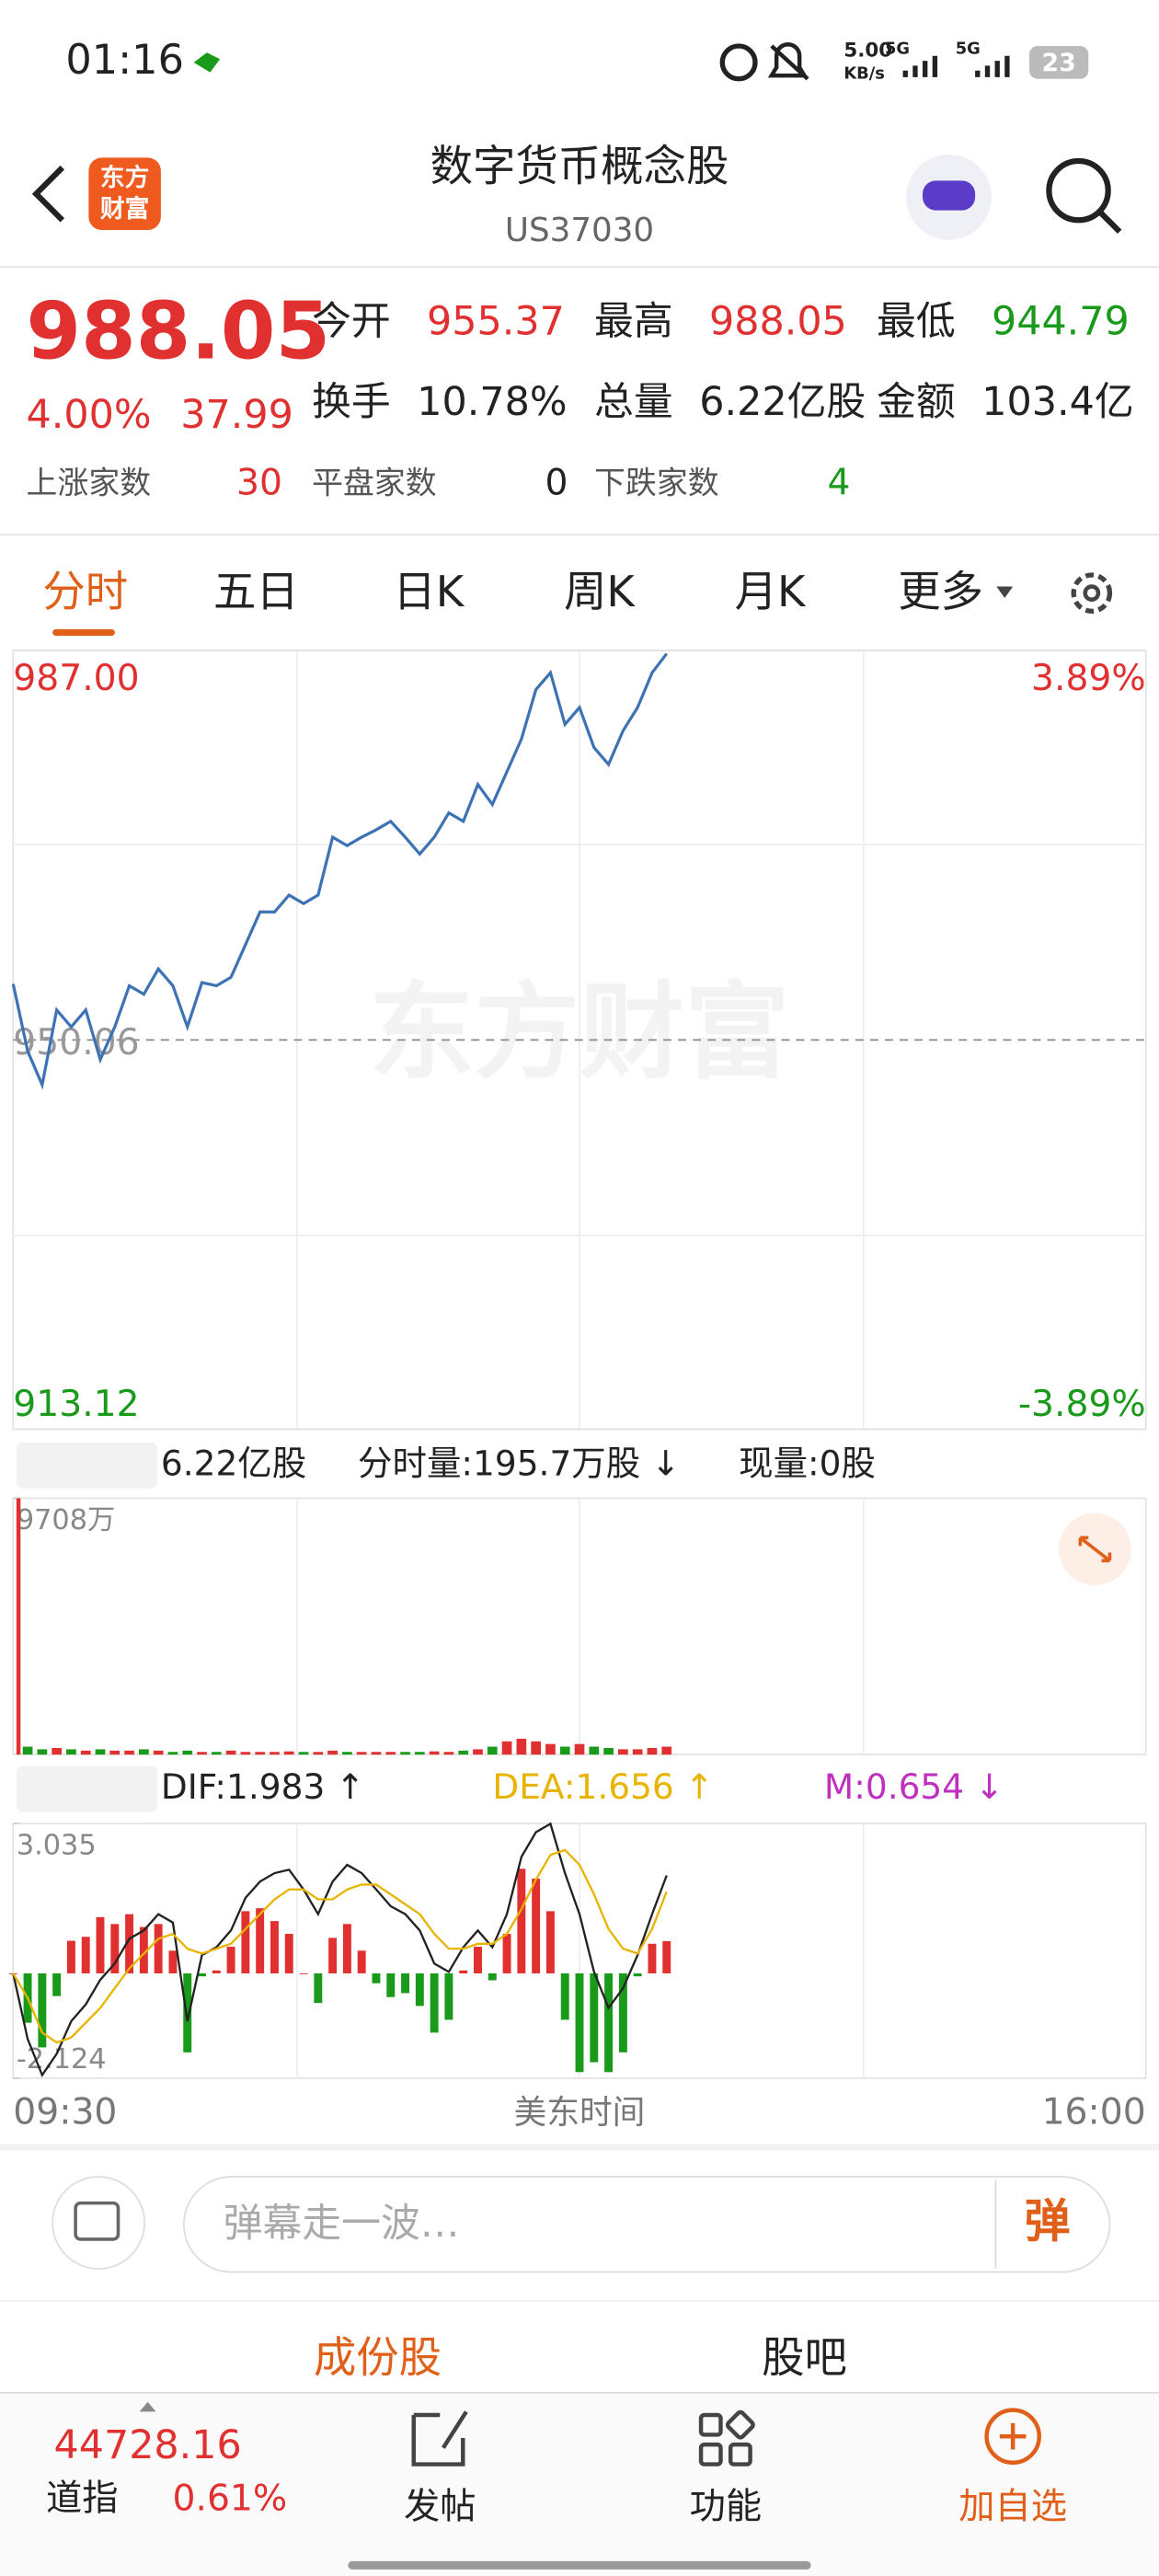 This screenshot has height=2576, width=1159. What do you see at coordinates (519, 1463) in the screenshot?
I see `volume-readout: 分时量:195.7万股 ↓` at bounding box center [519, 1463].